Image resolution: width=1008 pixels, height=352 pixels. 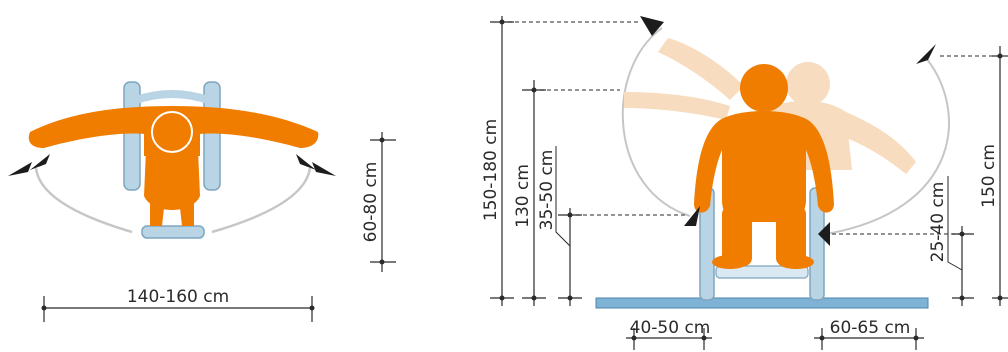 I want to click on eye-level-dimension: 130 cm, so click(x=529, y=193).